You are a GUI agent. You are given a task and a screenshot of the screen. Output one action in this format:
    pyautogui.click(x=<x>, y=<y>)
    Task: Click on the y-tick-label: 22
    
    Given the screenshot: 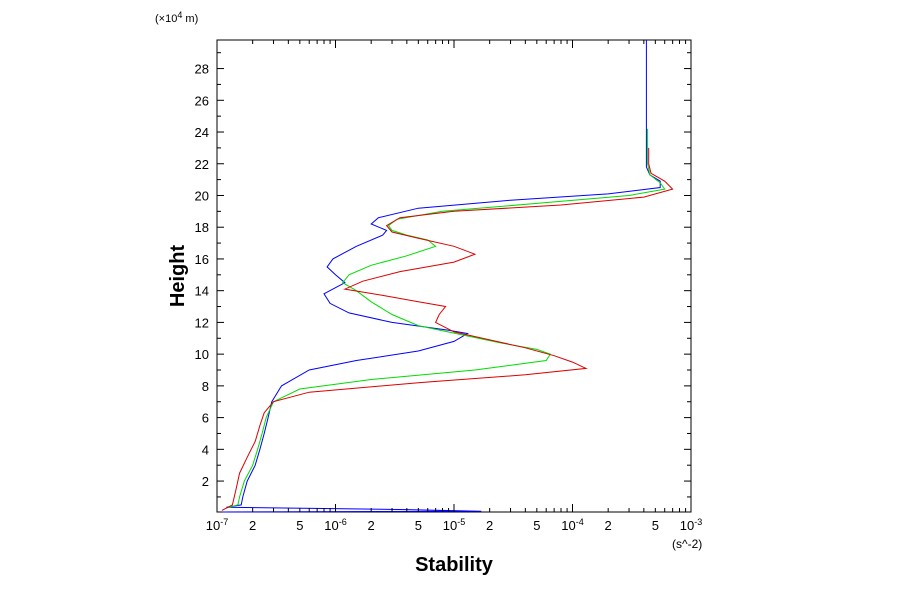 What is the action you would take?
    pyautogui.click(x=202, y=164)
    